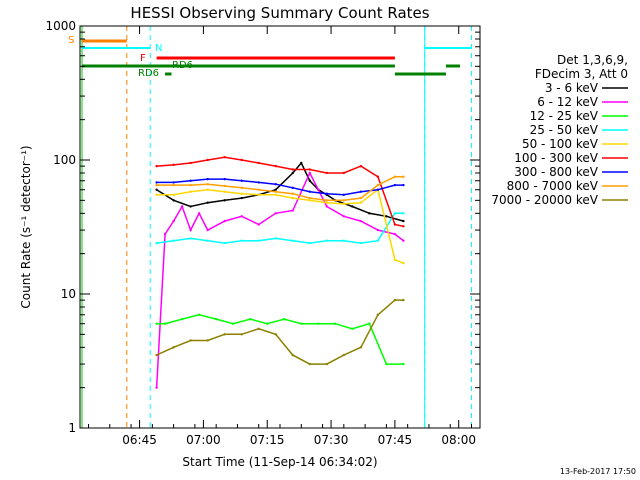  What do you see at coordinates (553, 186) in the screenshot?
I see `legend-label: 800 - 7000 keV` at bounding box center [553, 186].